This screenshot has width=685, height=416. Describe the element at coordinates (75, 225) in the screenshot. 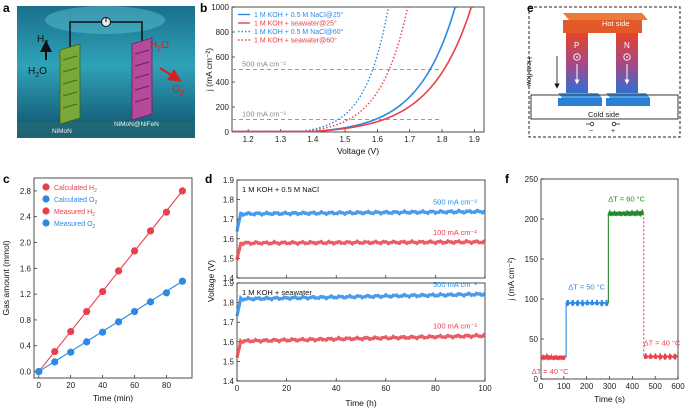

I see `legend-label: Measured O2` at that location.